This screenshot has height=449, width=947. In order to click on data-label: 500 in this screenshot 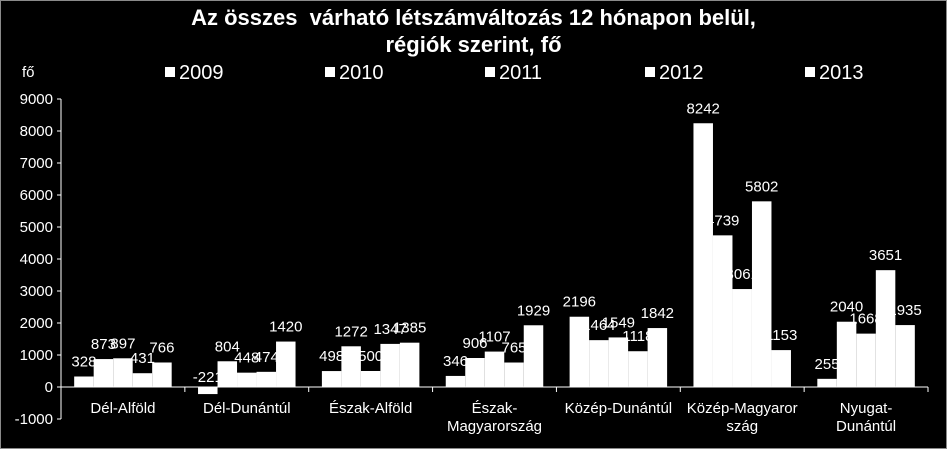, I will do `click(370, 356)`.